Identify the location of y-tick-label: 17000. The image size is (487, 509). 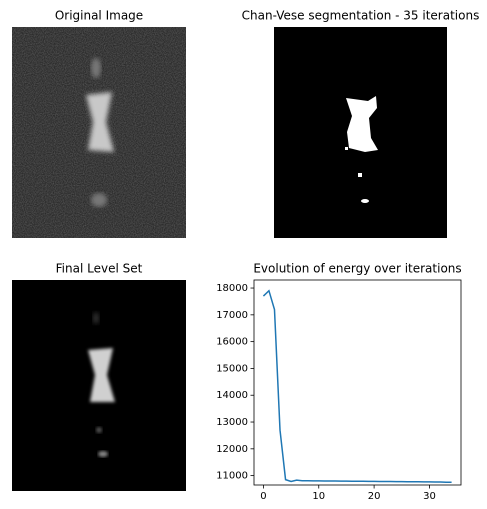
(232, 315).